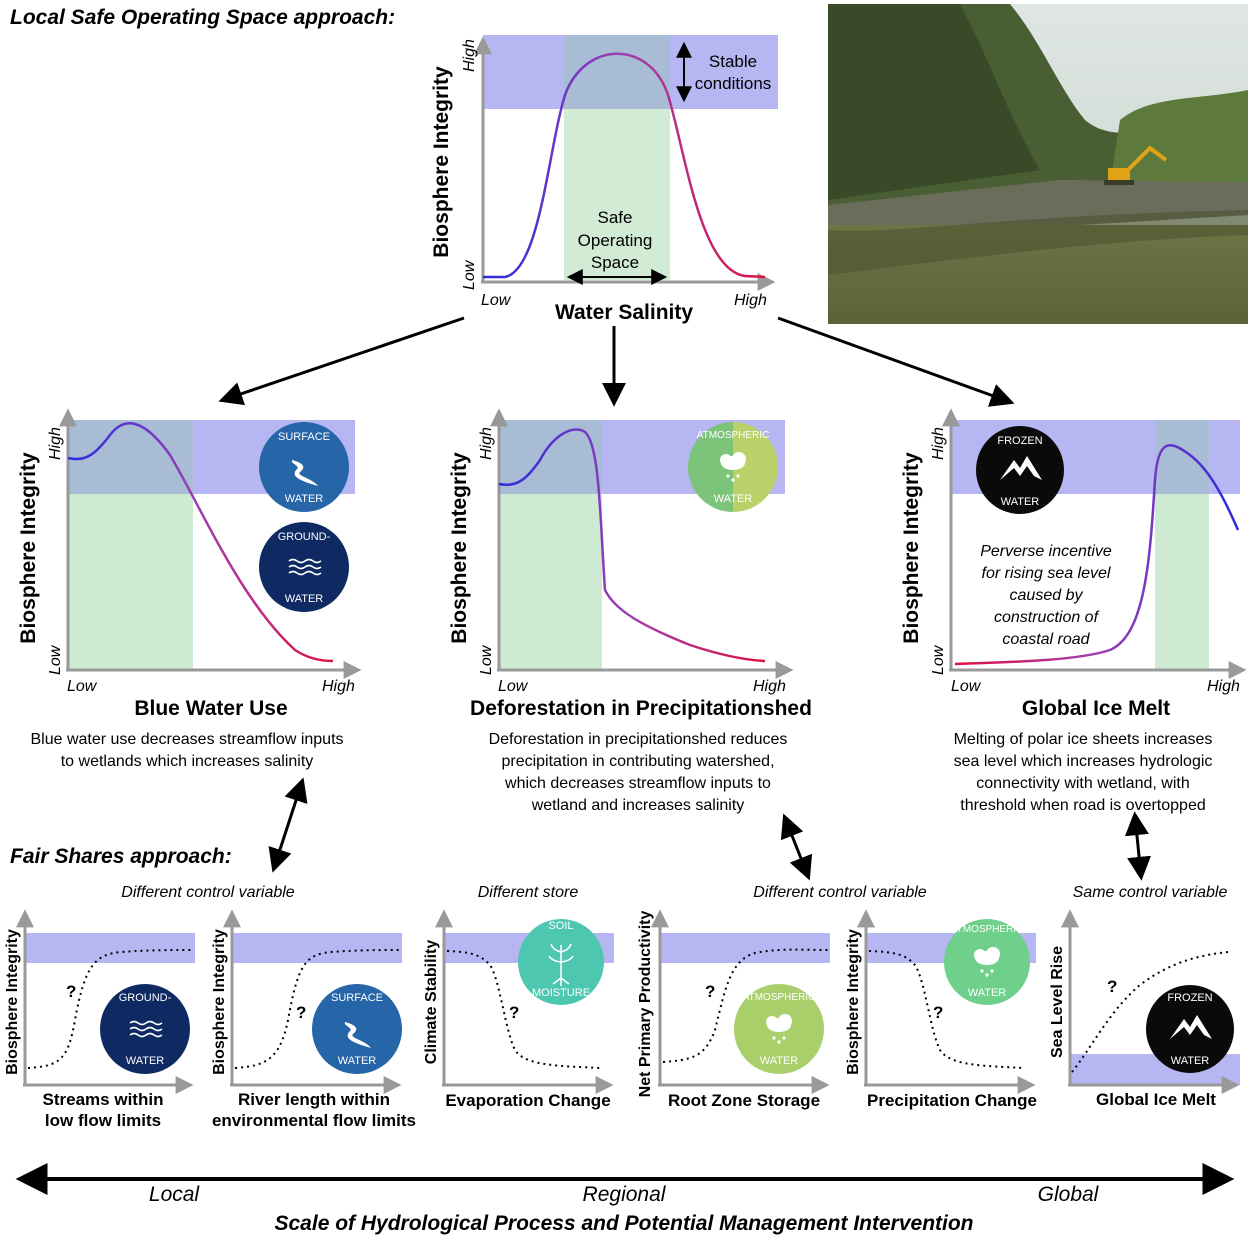 The image size is (1249, 1236). Describe the element at coordinates (561, 993) in the screenshot. I see `svg-text: MOISTURE` at that location.